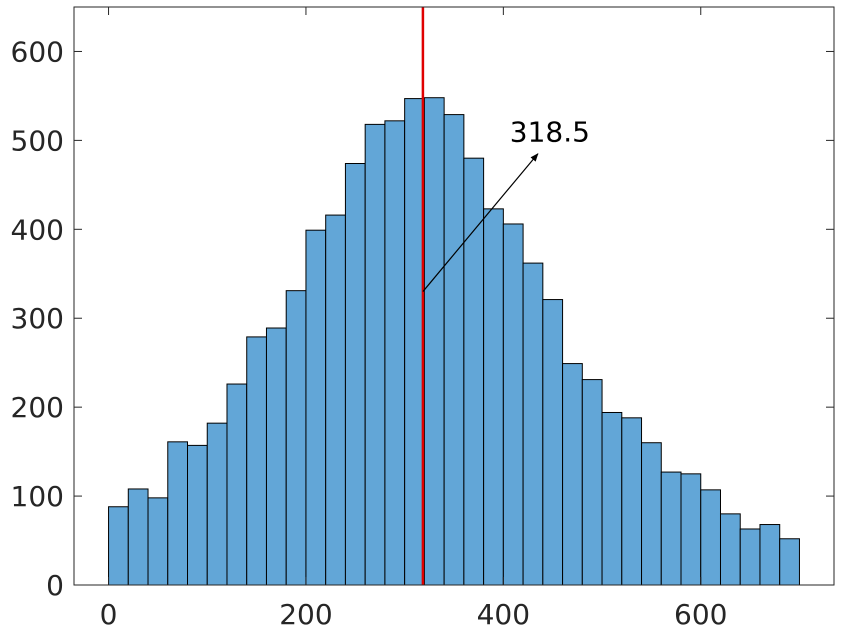  Describe the element at coordinates (480, 222) in the screenshot. I see `annotation-arrow` at that location.